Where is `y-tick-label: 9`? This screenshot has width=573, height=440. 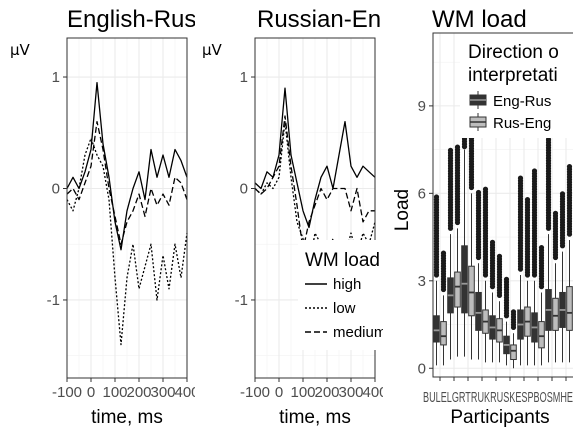 y-tick-label: 9 is located at coordinates (422, 106).